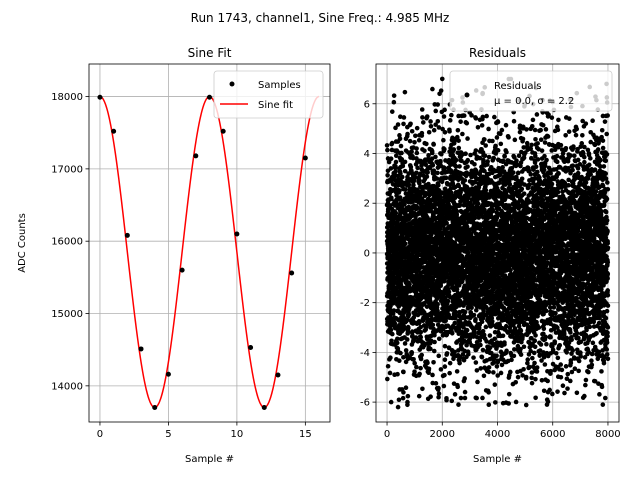 This screenshot has width=640, height=480. I want to click on legend-sine-fit-label: Sine fit, so click(275, 105).